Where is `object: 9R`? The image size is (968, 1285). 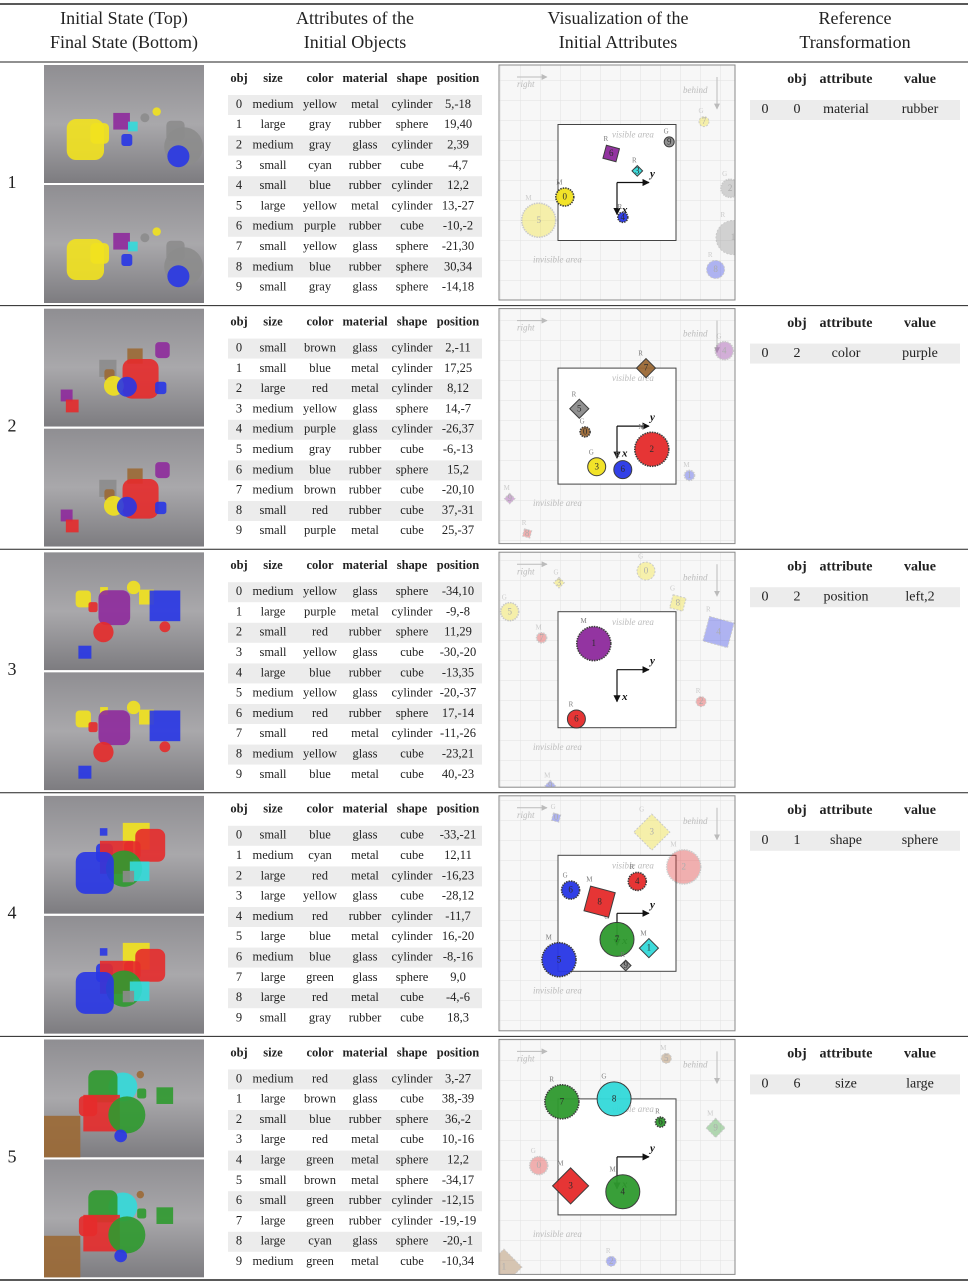
object: 9R is located at coordinates (625, 961).